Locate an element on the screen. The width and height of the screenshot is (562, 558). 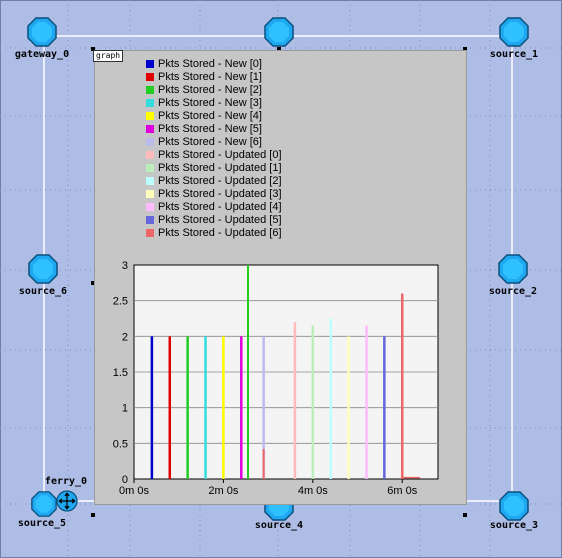
source-5-label: source_5 is located at coordinates (42, 523).